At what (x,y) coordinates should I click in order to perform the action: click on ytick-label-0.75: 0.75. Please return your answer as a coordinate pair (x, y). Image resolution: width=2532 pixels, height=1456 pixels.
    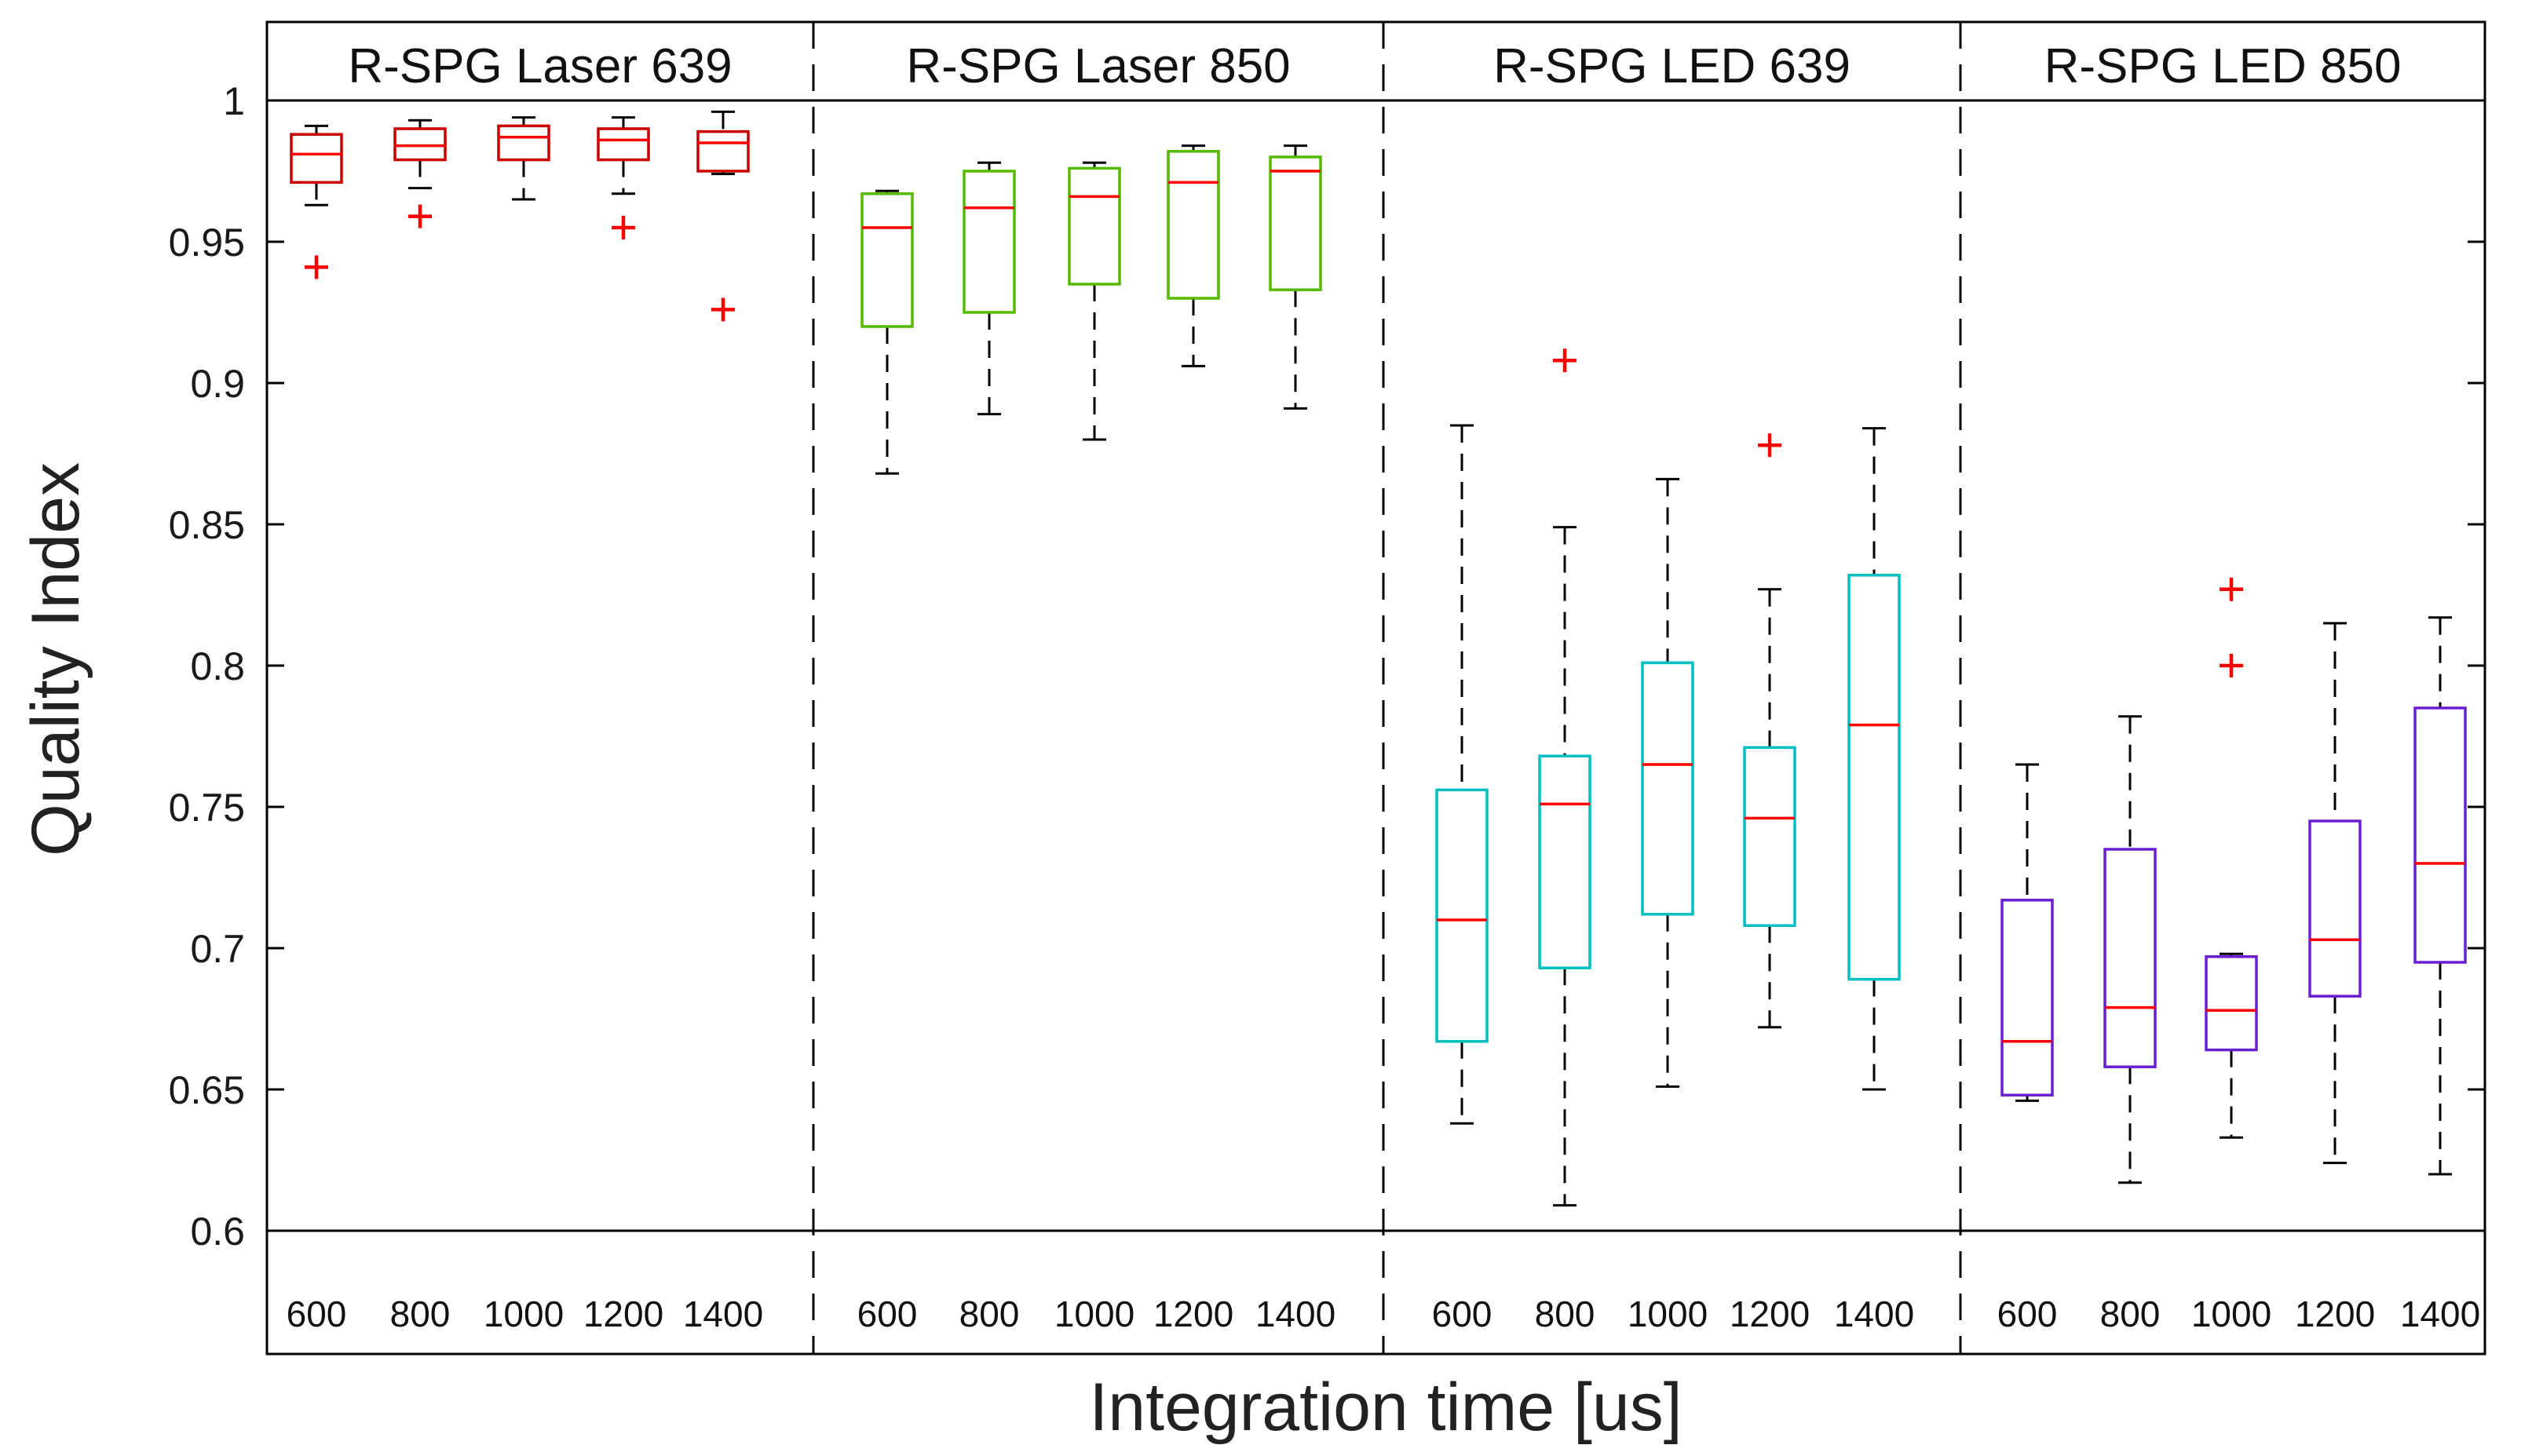
    Looking at the image, I should click on (207, 808).